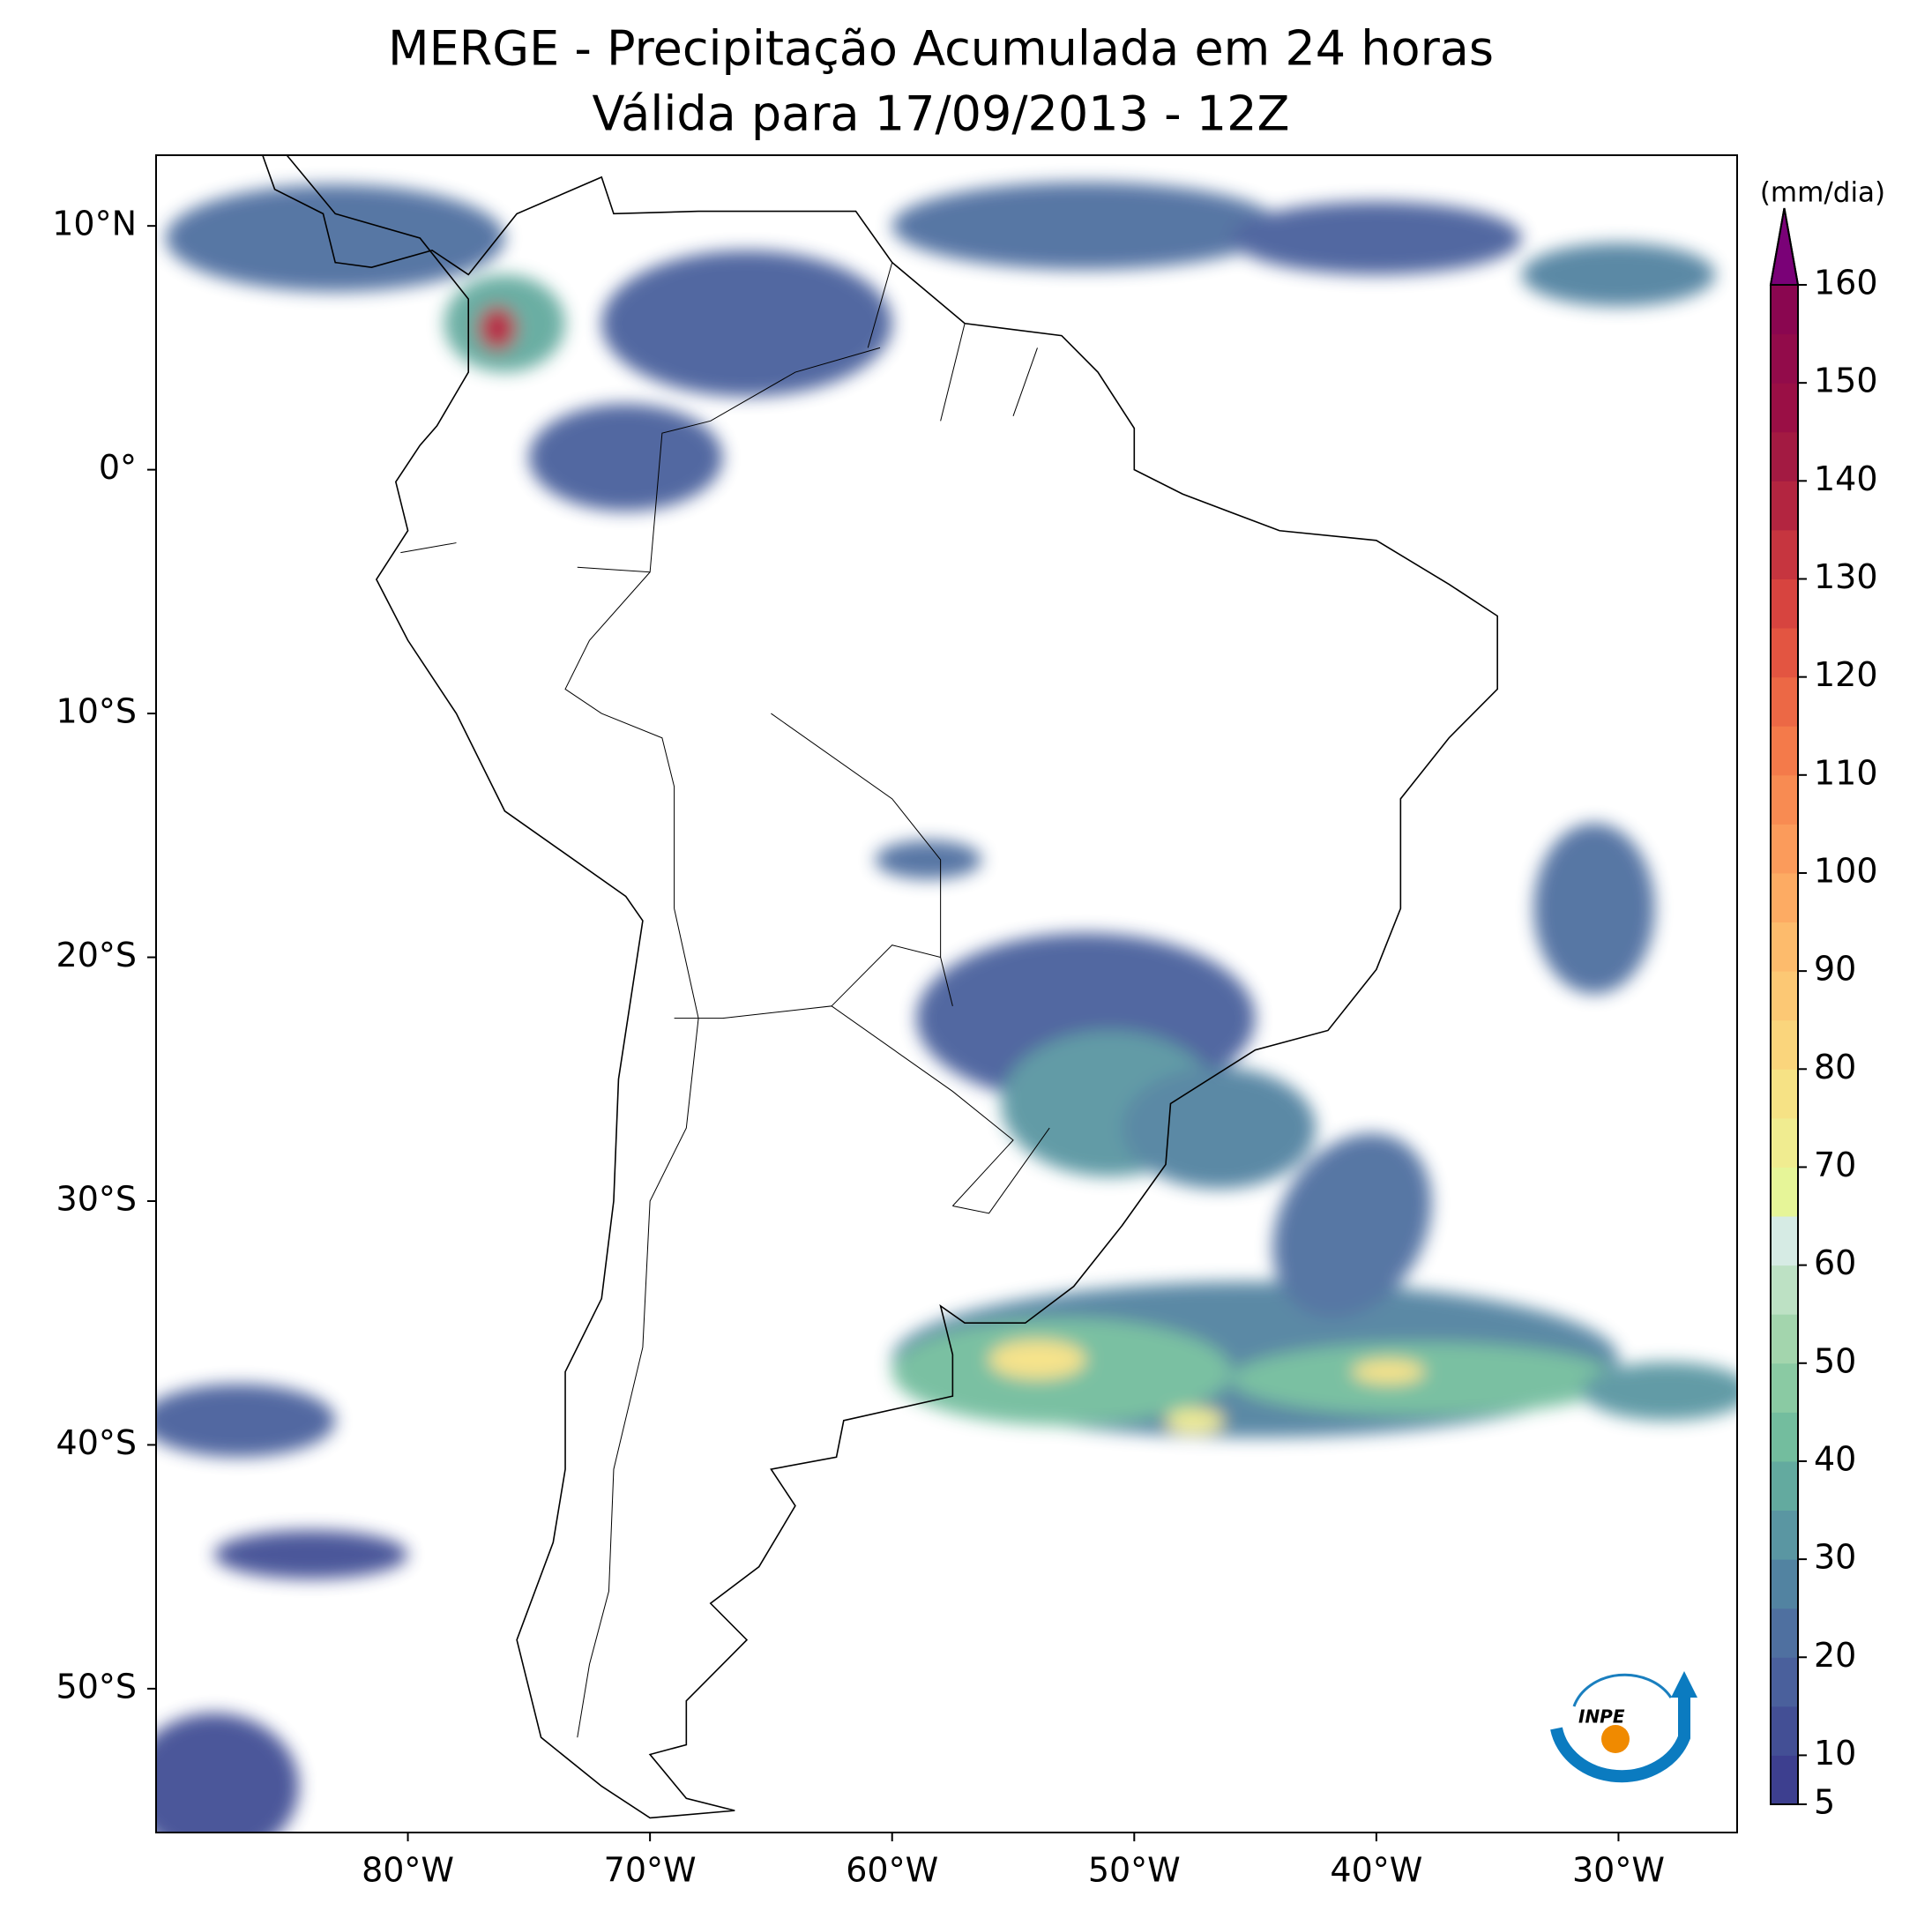  What do you see at coordinates (1846, 675) in the screenshot?
I see `colorbar-tick-label: 120` at bounding box center [1846, 675].